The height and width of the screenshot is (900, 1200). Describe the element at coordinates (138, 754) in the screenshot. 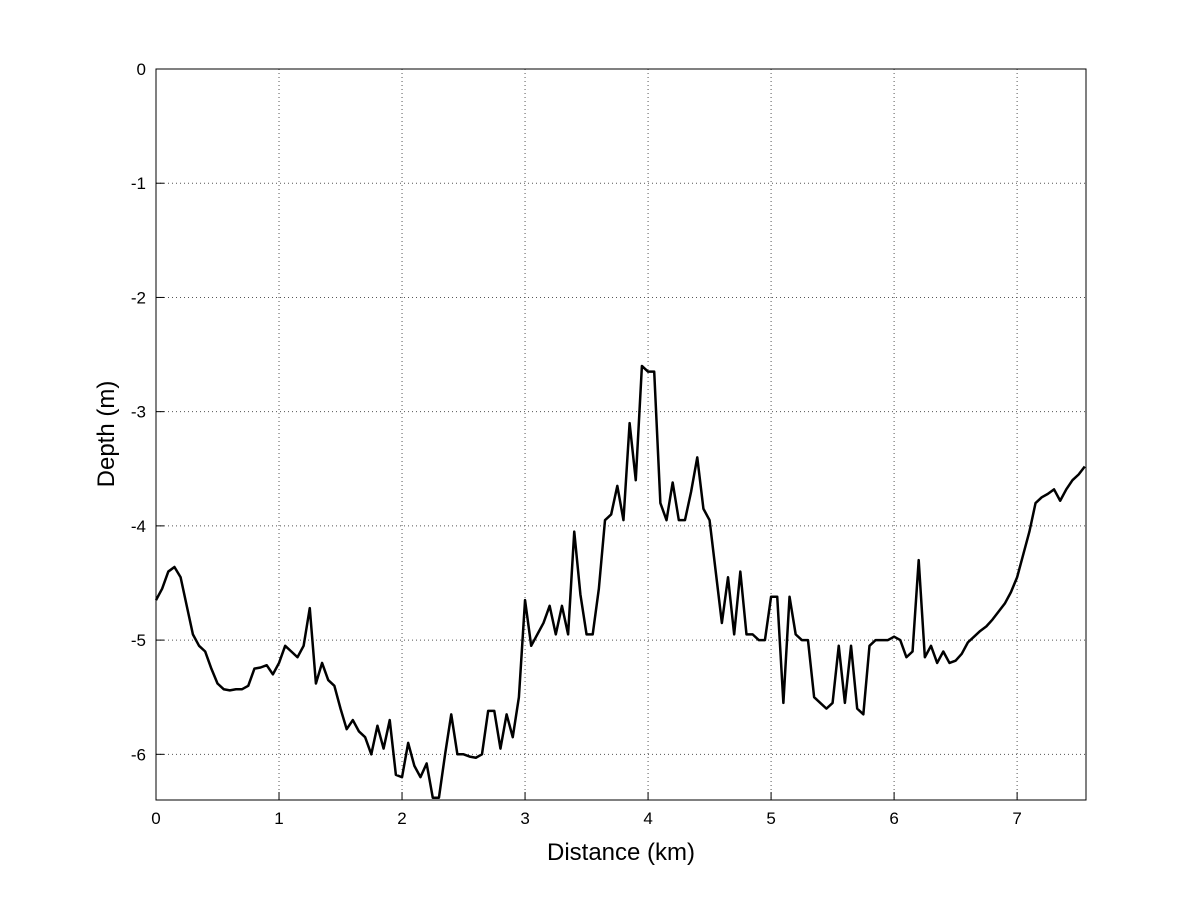

I see `y-tick-label: -6` at that location.